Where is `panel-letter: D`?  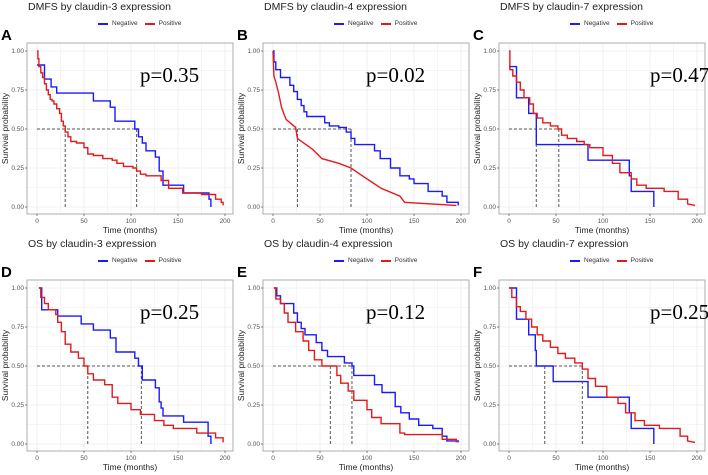 panel-letter: D is located at coordinates (6, 272).